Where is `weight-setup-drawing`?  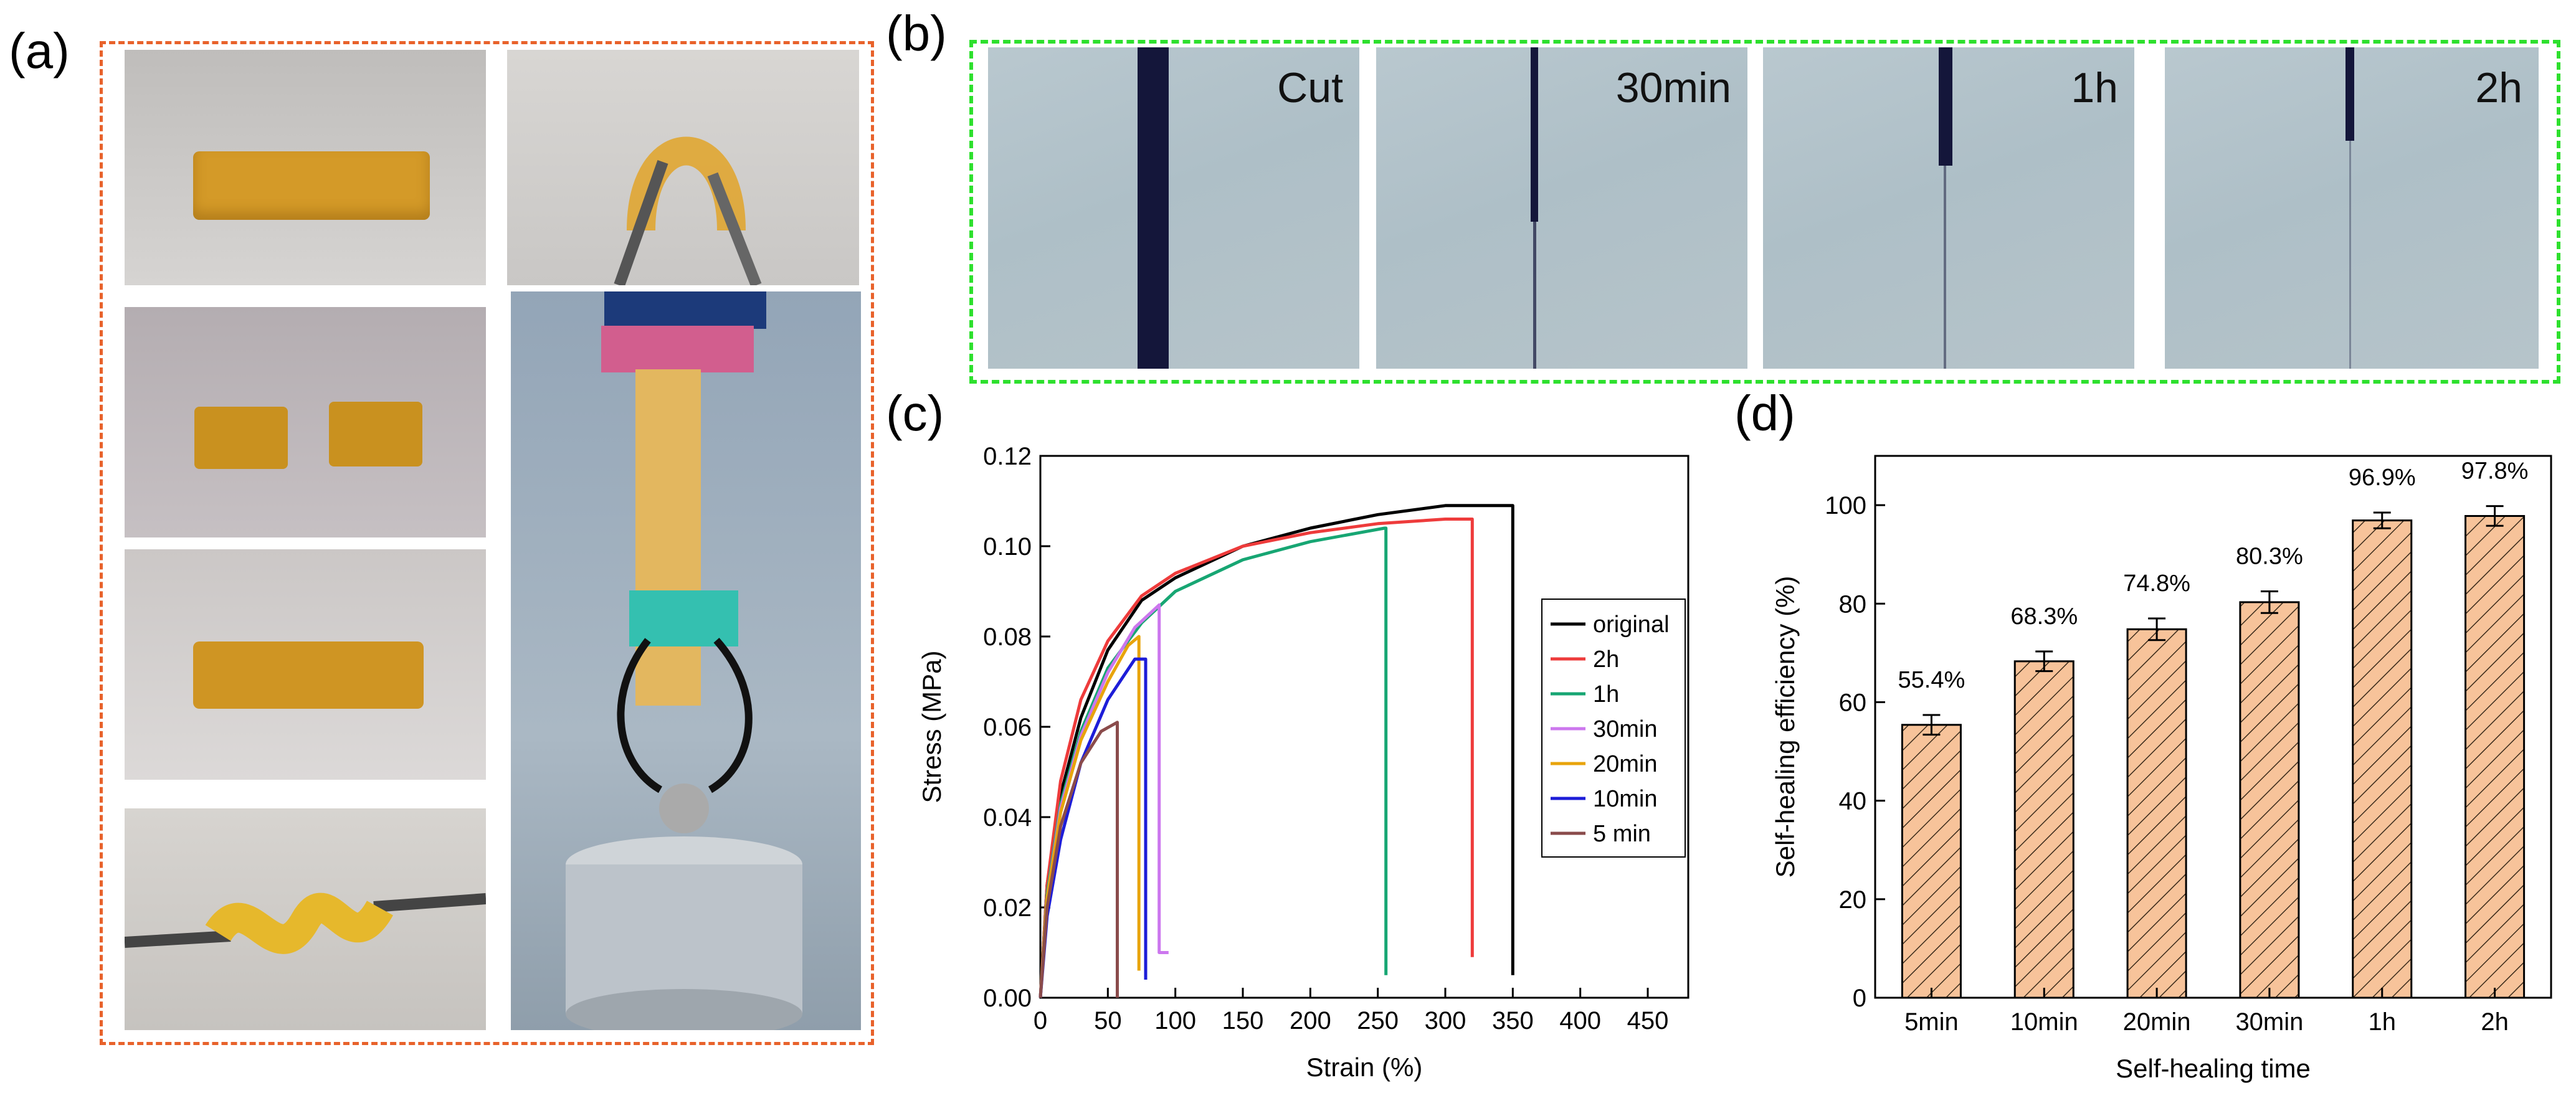 weight-setup-drawing is located at coordinates (684, 660).